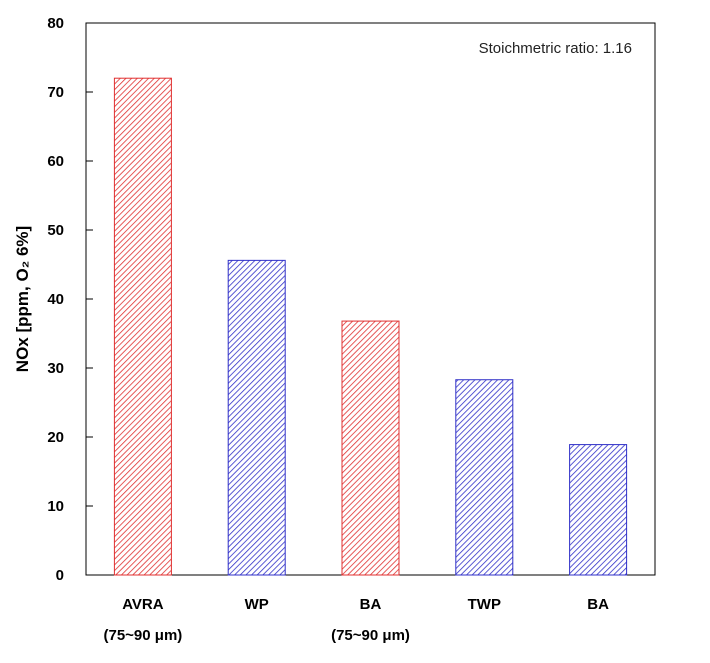  What do you see at coordinates (70, 299) in the screenshot?
I see `y-axis: 0 10 20 30 40 50 60 70 80` at bounding box center [70, 299].